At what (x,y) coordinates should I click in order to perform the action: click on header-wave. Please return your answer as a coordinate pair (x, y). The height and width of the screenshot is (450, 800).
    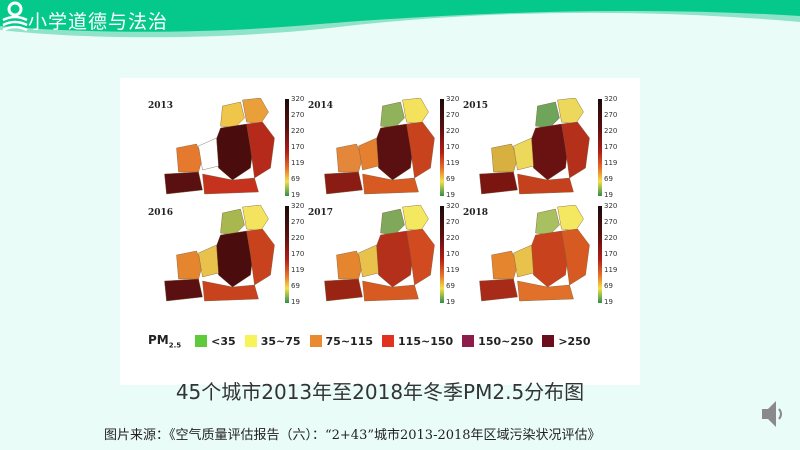
    Looking at the image, I should click on (400, 25).